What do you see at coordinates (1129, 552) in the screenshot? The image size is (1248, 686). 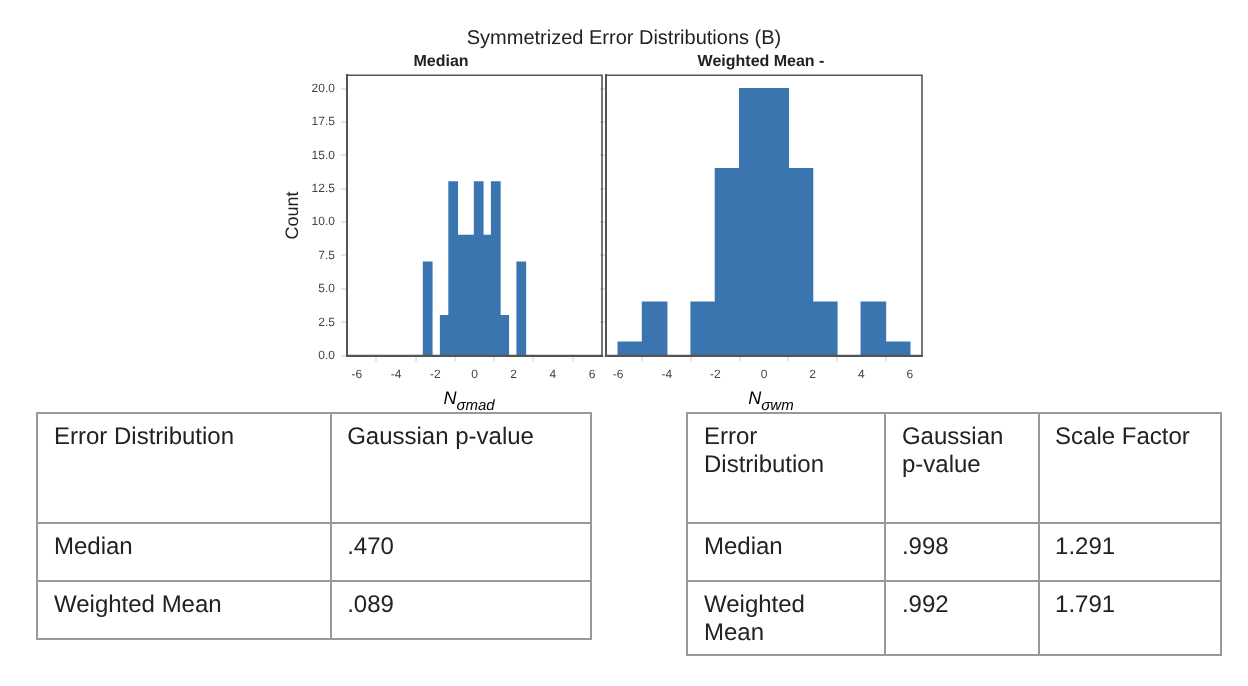 I see `text: 1.291` at bounding box center [1129, 552].